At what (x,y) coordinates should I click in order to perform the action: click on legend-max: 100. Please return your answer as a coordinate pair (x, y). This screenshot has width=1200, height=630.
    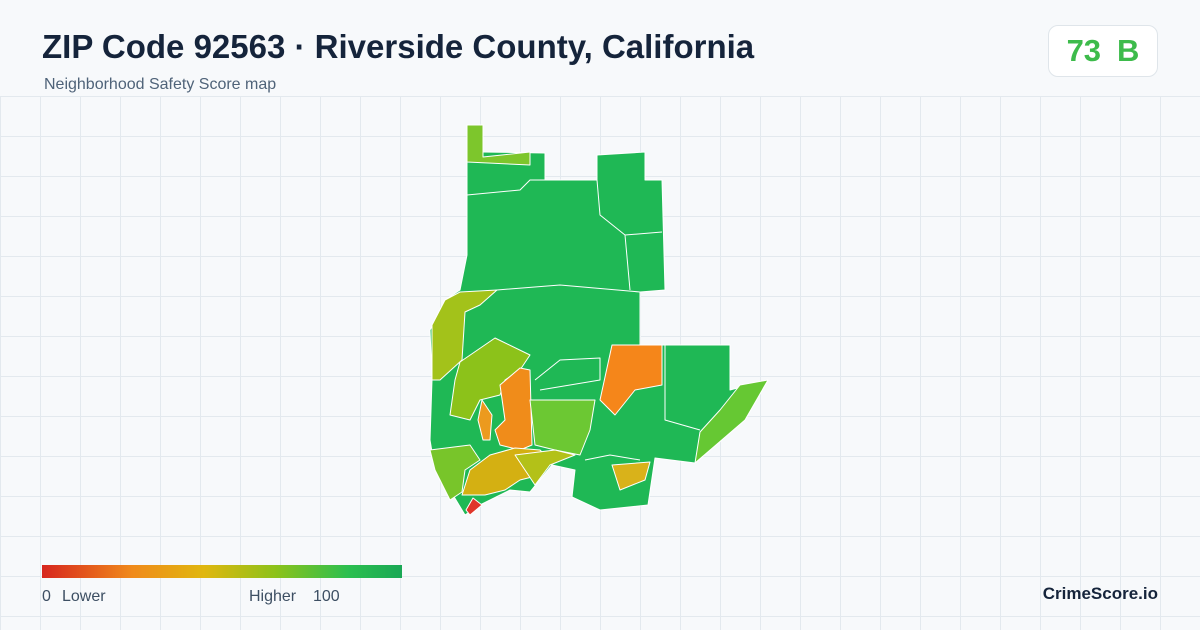
    Looking at the image, I should click on (326, 596).